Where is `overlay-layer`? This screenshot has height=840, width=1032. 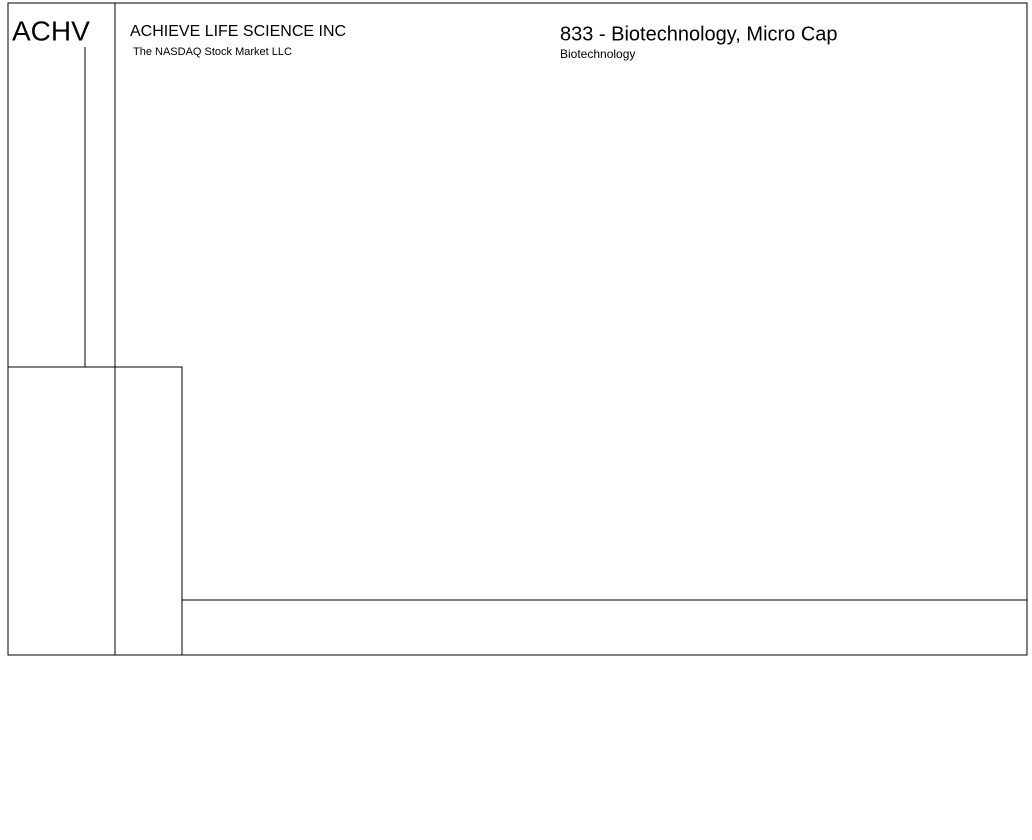 overlay-layer is located at coordinates (95, 511).